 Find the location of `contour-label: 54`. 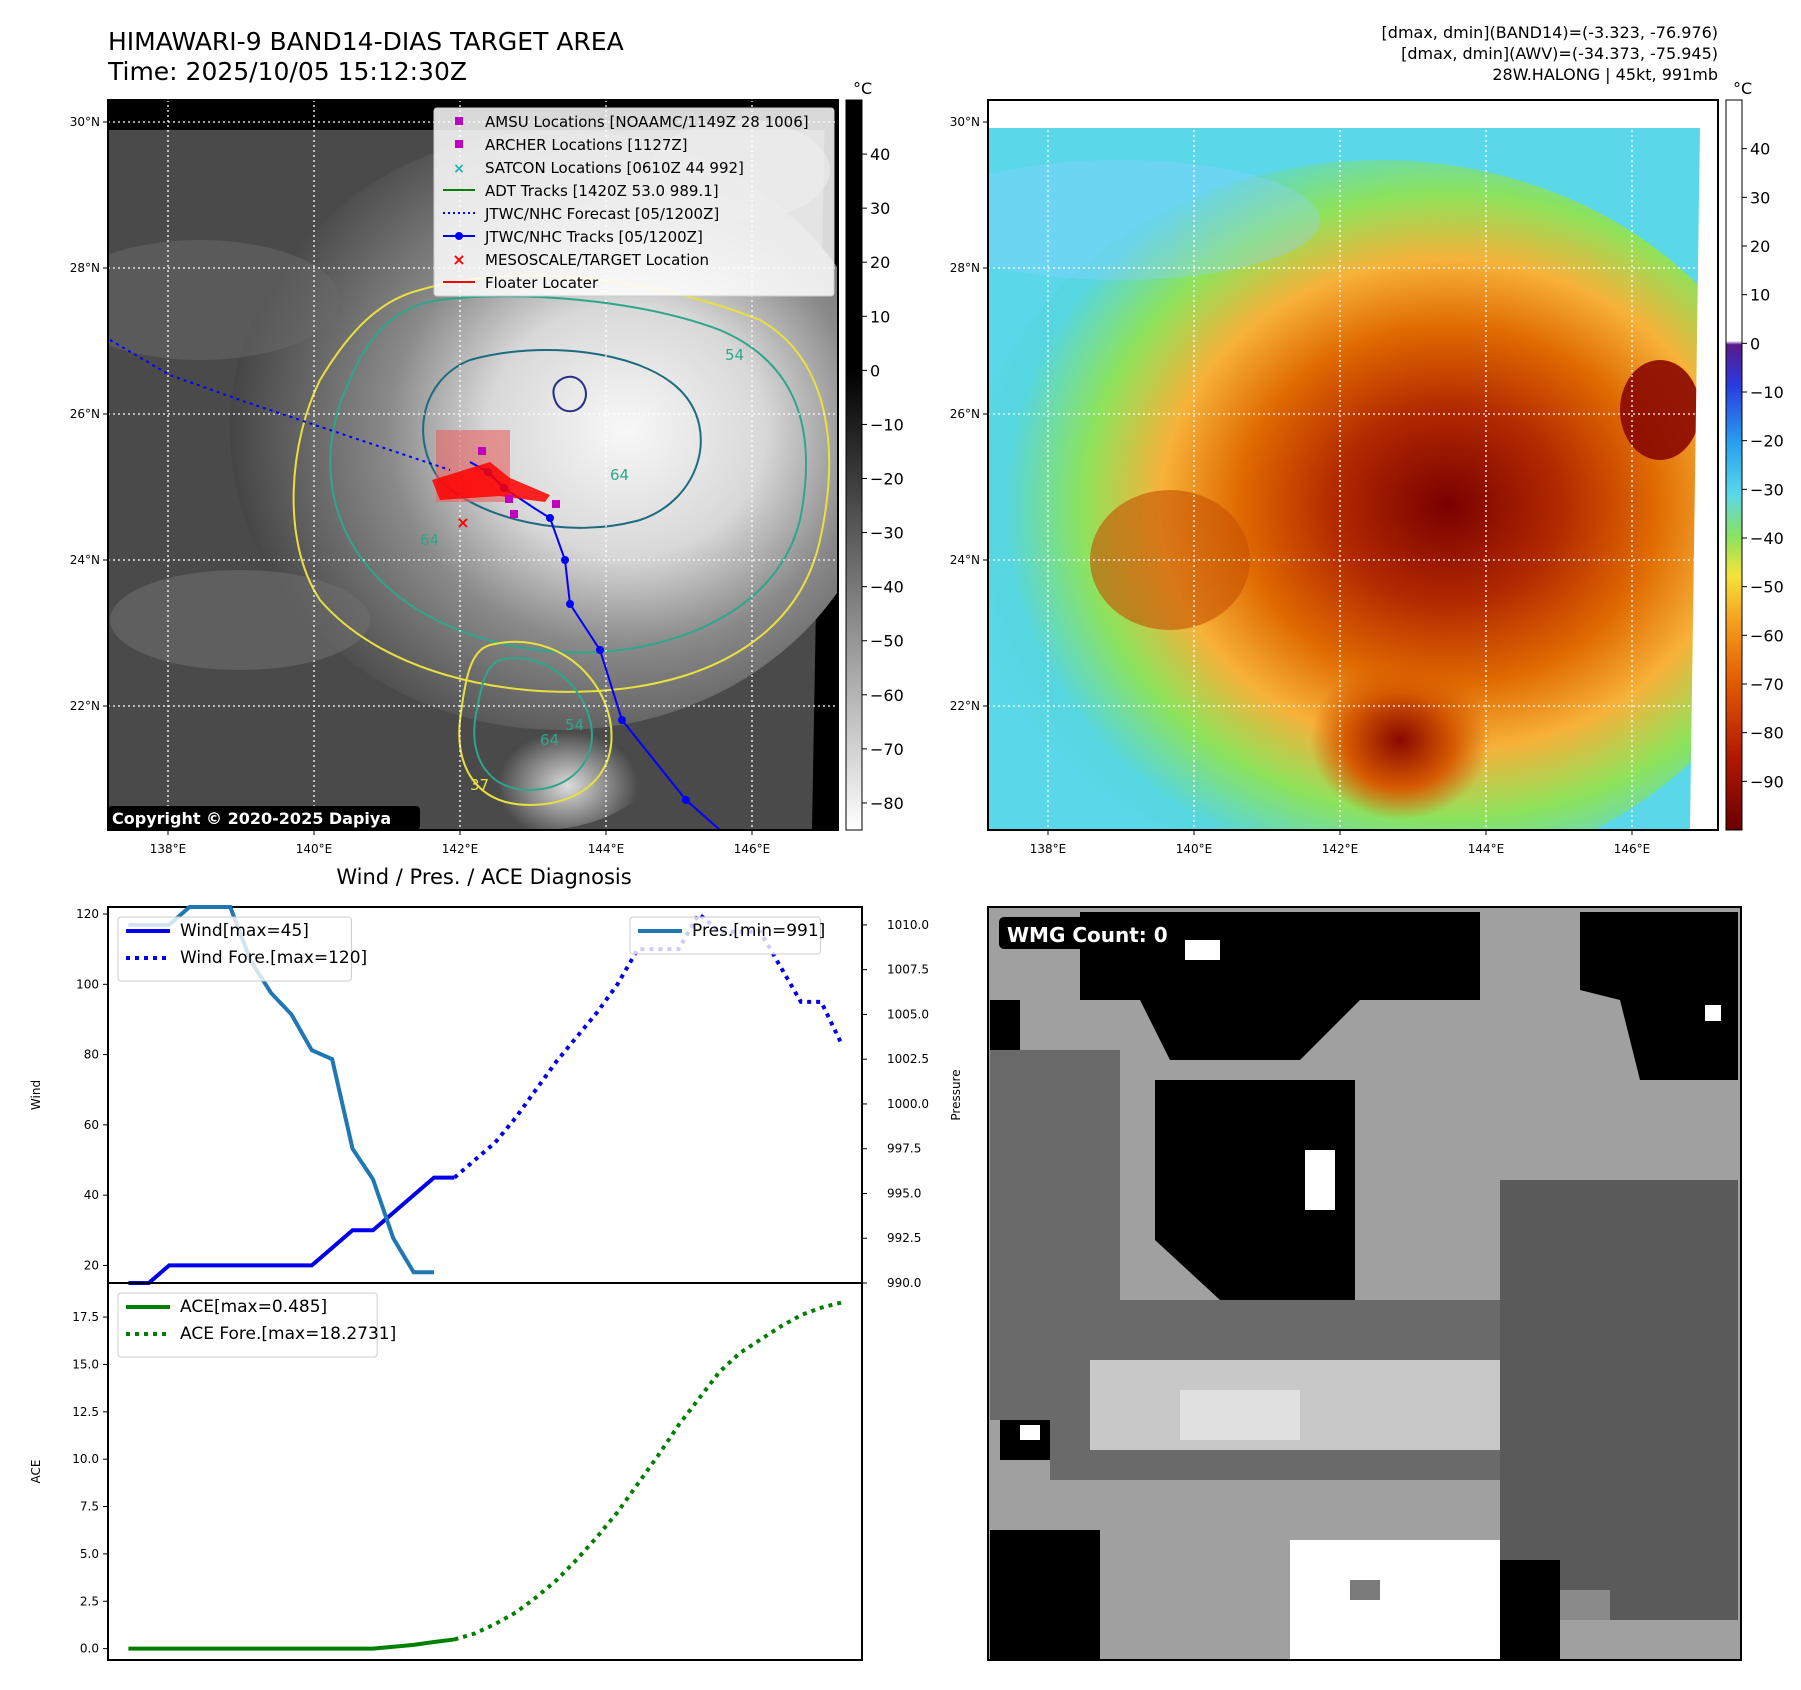

contour-label: 54 is located at coordinates (574, 725).